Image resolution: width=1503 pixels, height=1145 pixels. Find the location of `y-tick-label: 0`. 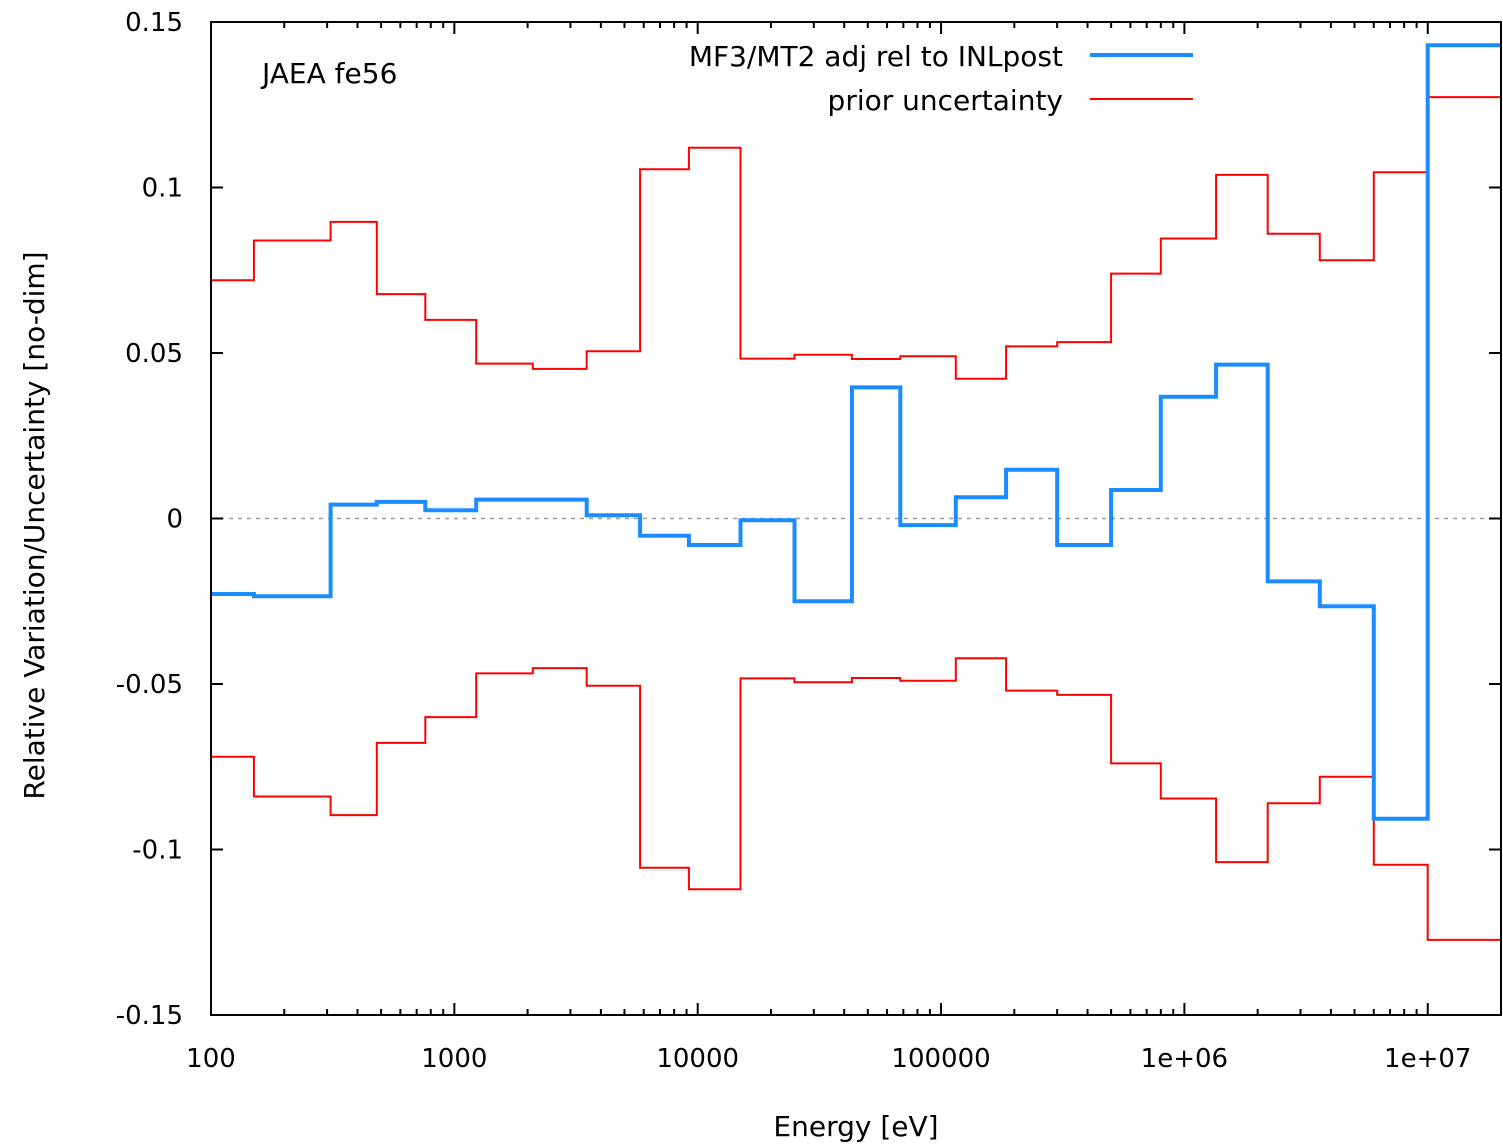

y-tick-label: 0 is located at coordinates (174, 520).